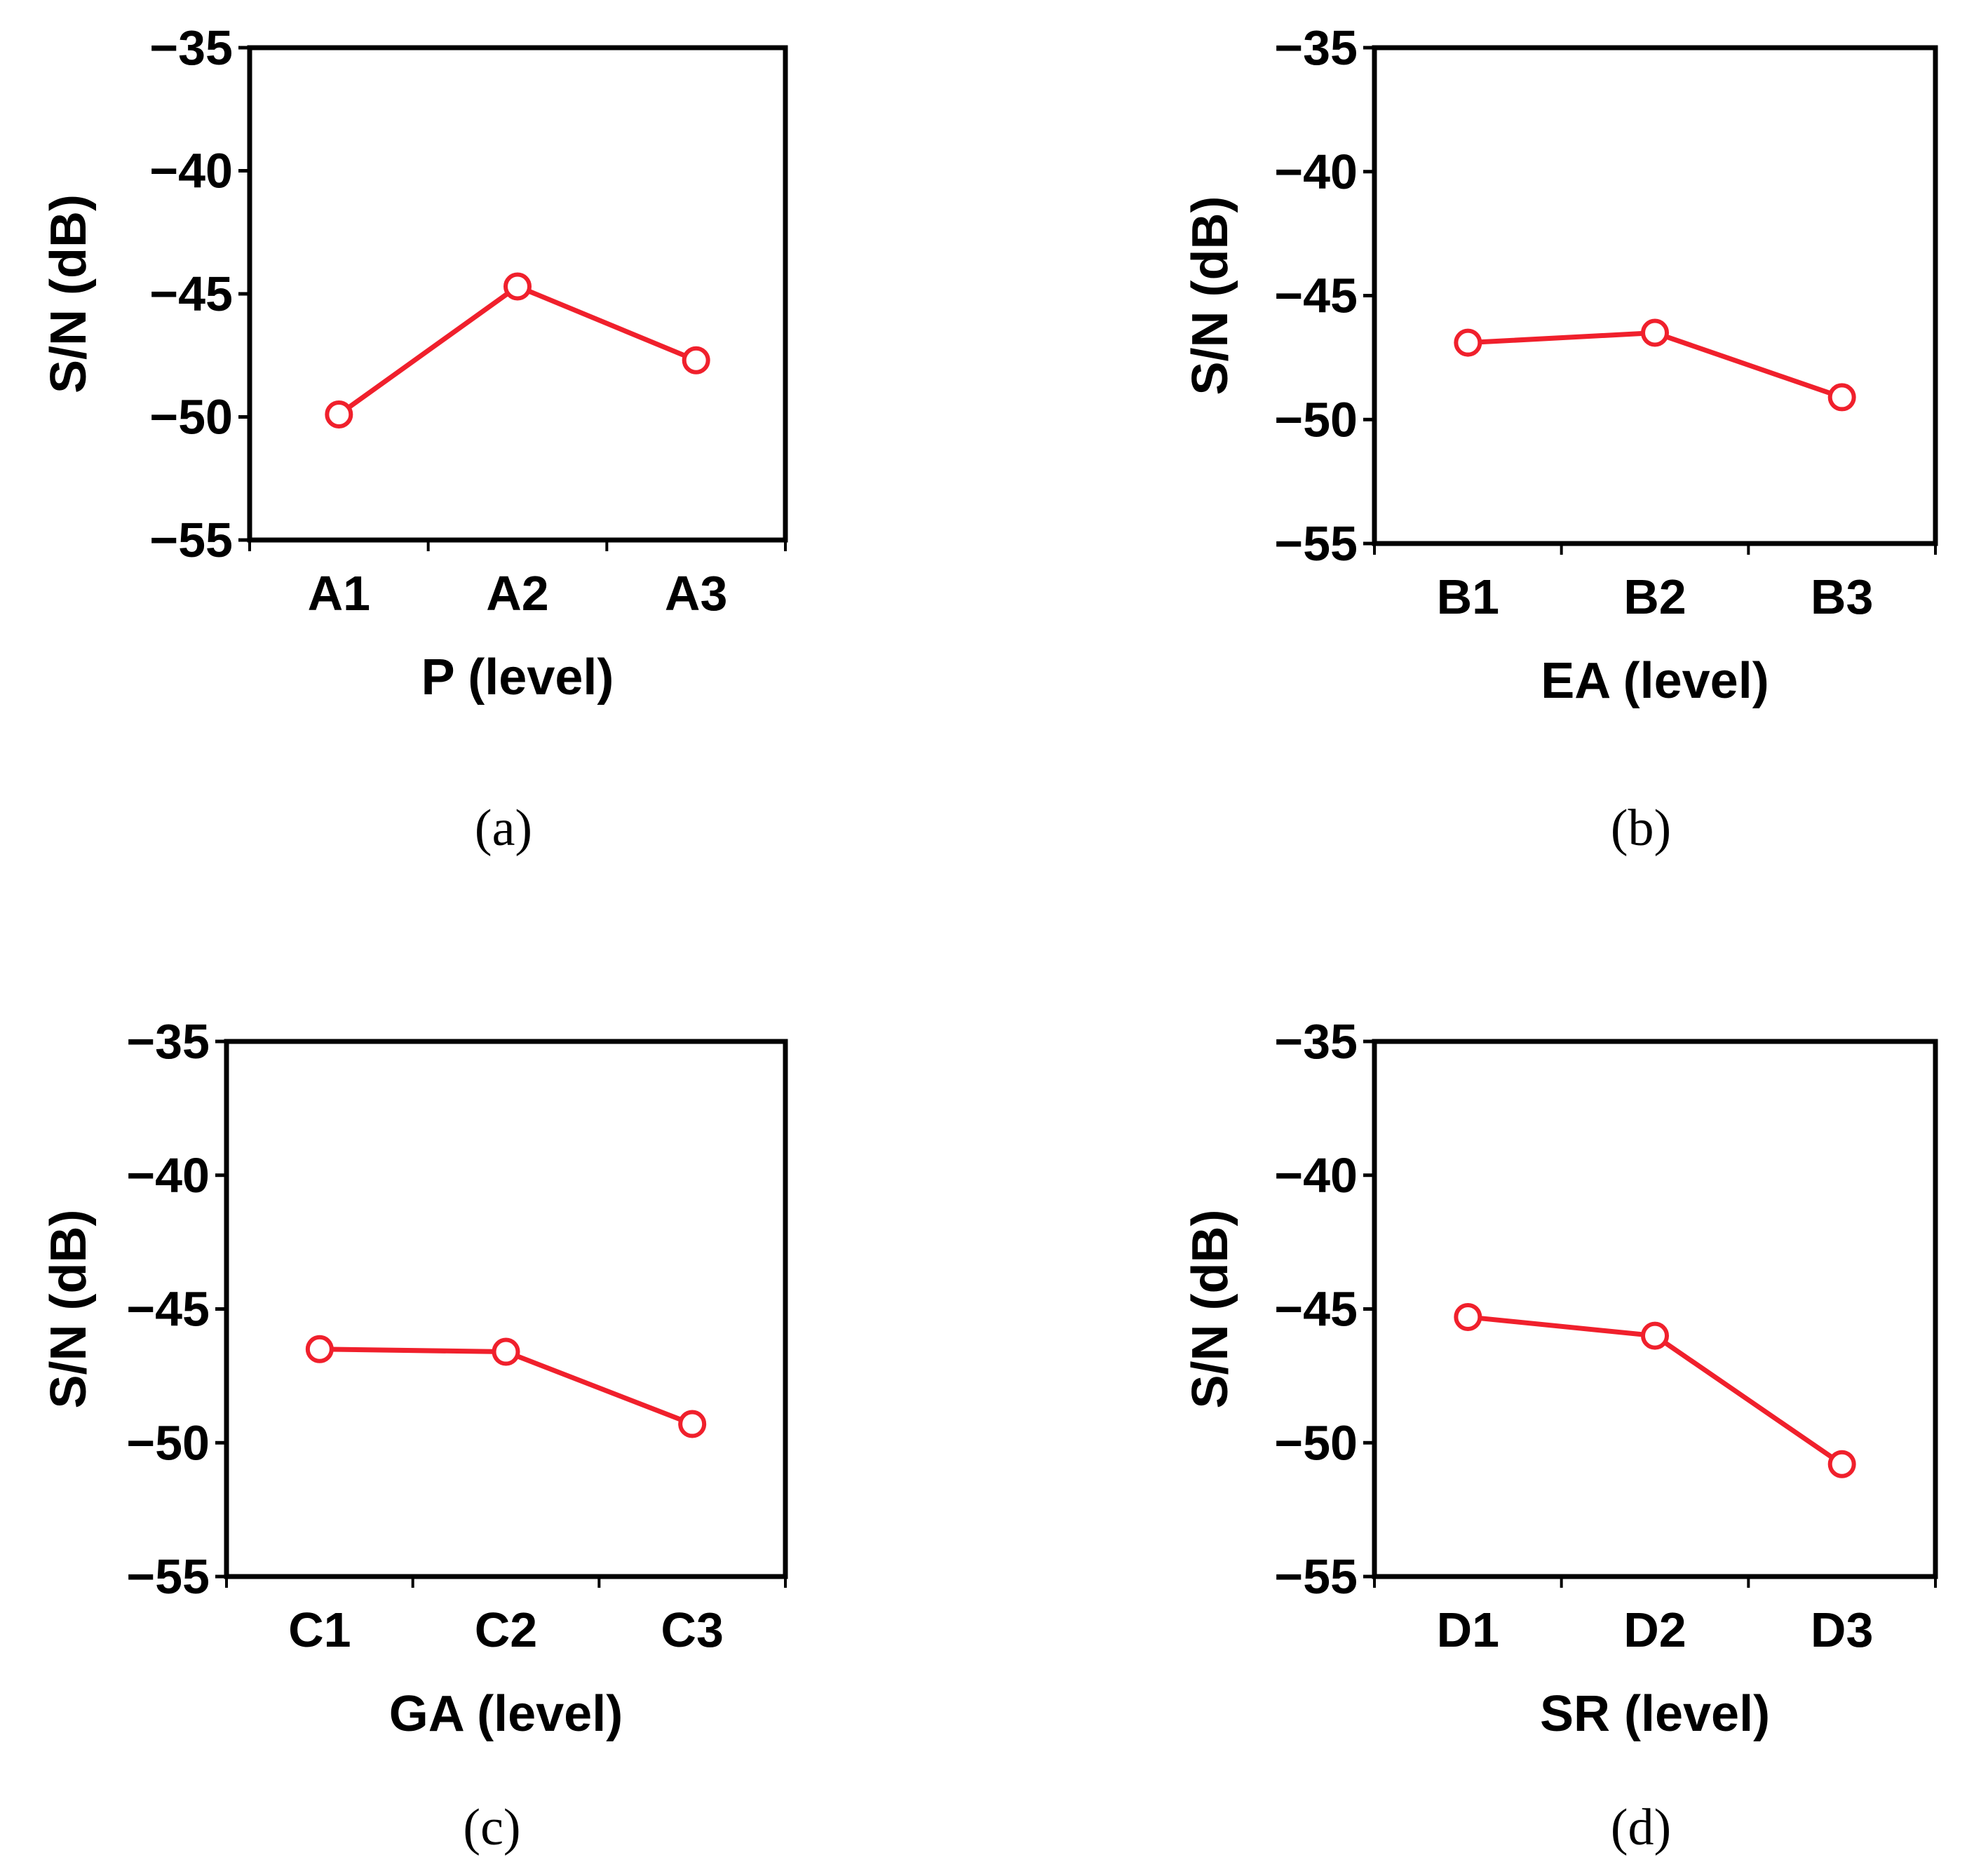 The width and height of the screenshot is (1974, 1876). What do you see at coordinates (503, 828) in the screenshot?
I see `panel-label: (a)` at bounding box center [503, 828].